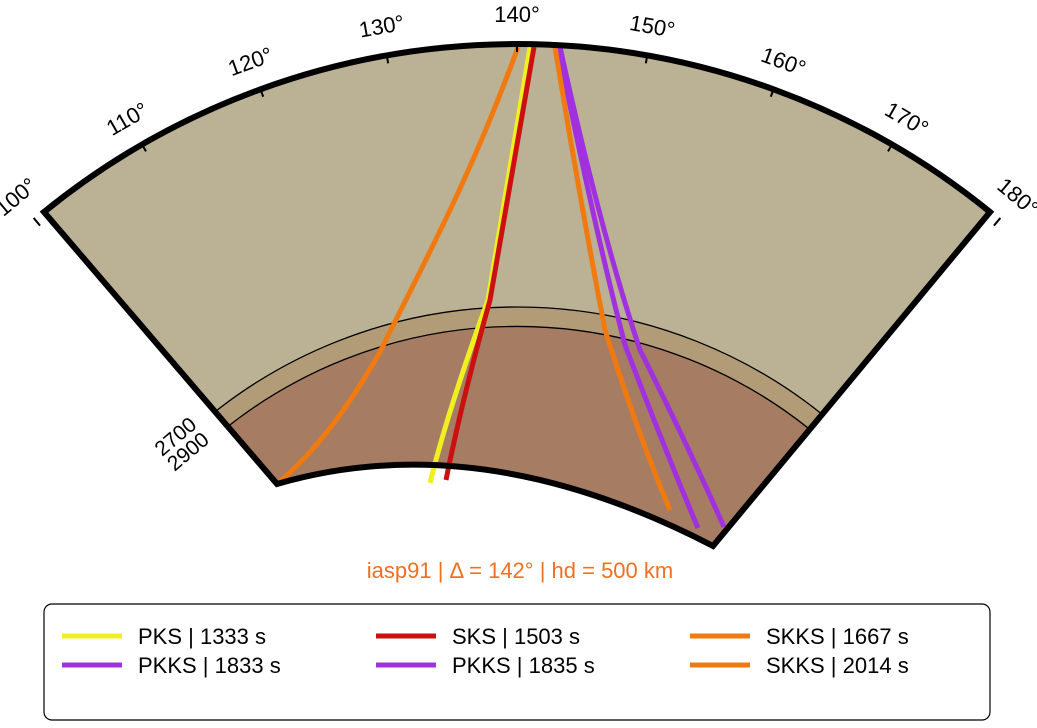  What do you see at coordinates (20, 197) in the screenshot?
I see `x-tick-label: 100°` at bounding box center [20, 197].